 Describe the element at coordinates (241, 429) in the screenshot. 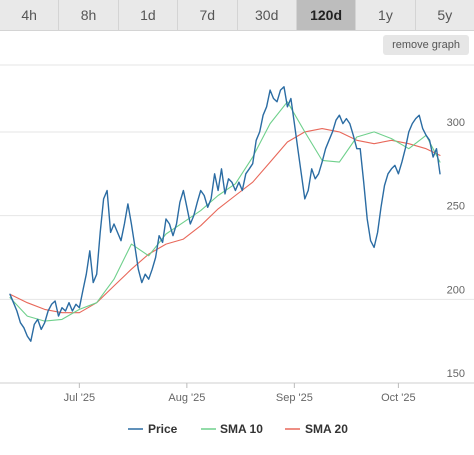

I see `legend-label: SMA 10` at that location.